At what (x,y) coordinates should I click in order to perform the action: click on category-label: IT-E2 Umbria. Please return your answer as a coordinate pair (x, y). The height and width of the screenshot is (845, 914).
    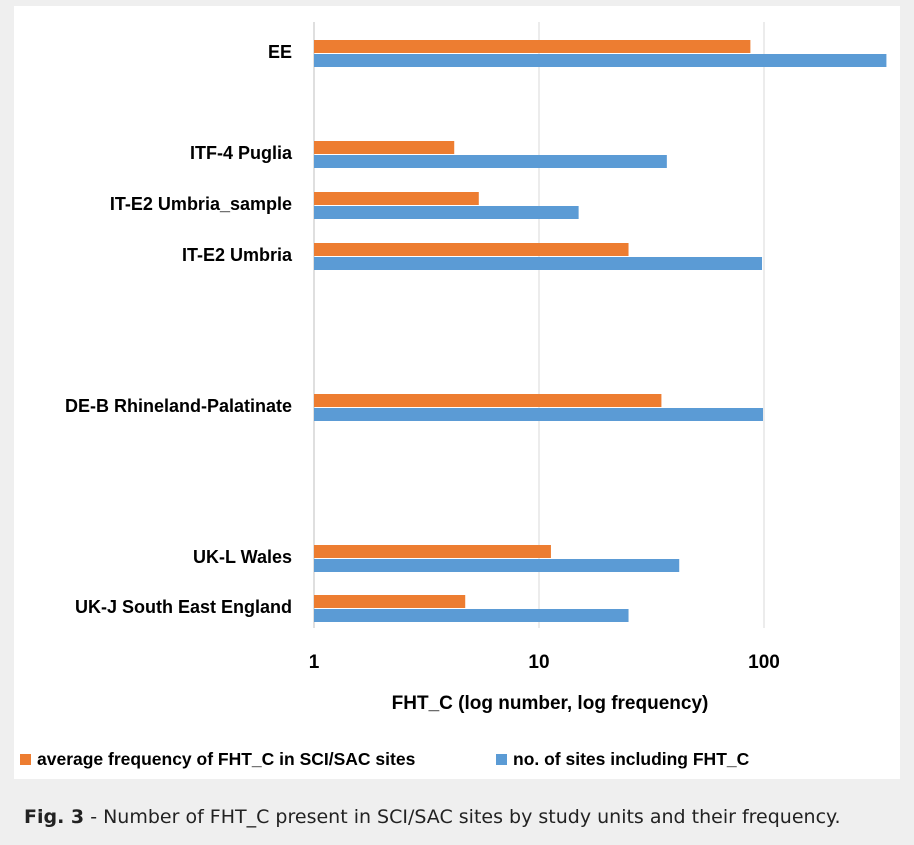
    Looking at the image, I should click on (237, 255).